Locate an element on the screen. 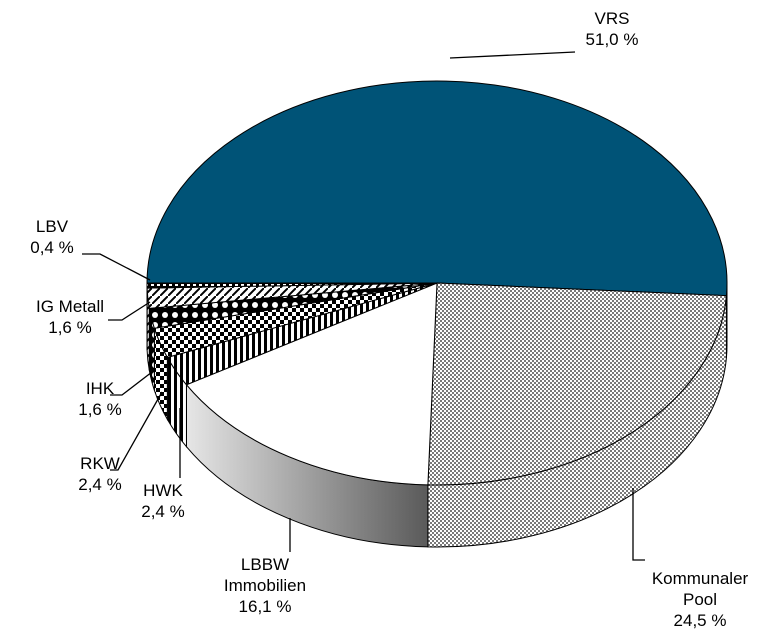 This screenshot has width=773, height=631. value-label: 24,5 % is located at coordinates (700, 620).